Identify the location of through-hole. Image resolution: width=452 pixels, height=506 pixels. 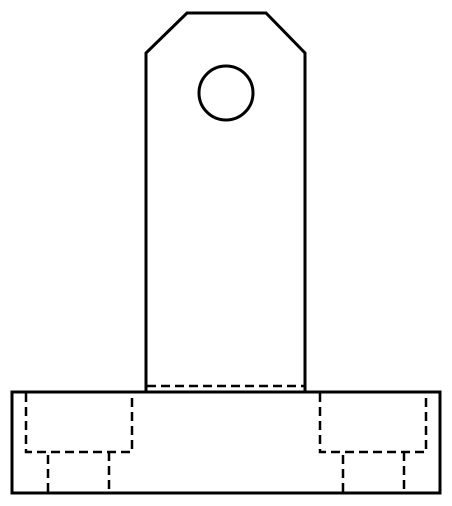
(226, 93).